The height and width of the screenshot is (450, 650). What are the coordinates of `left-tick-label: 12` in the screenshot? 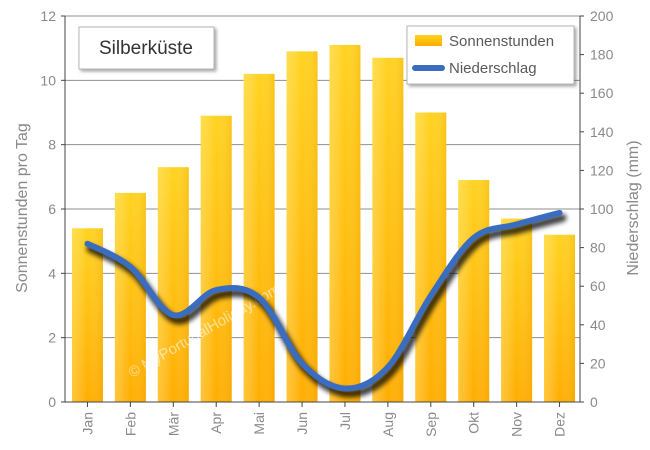 It's located at (48, 16).